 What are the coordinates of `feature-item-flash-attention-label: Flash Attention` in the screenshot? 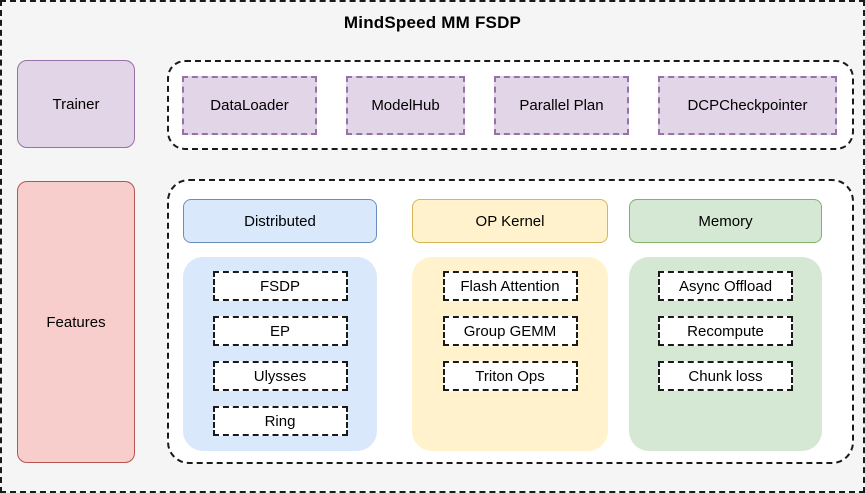 It's located at (510, 286).